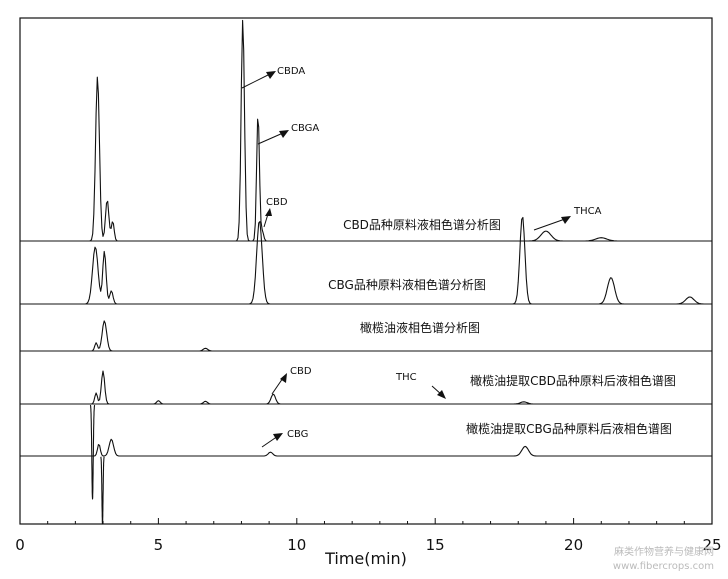 The image size is (728, 579). Describe the element at coordinates (159, 545) in the screenshot. I see `x-tick-label-5: 5` at that location.